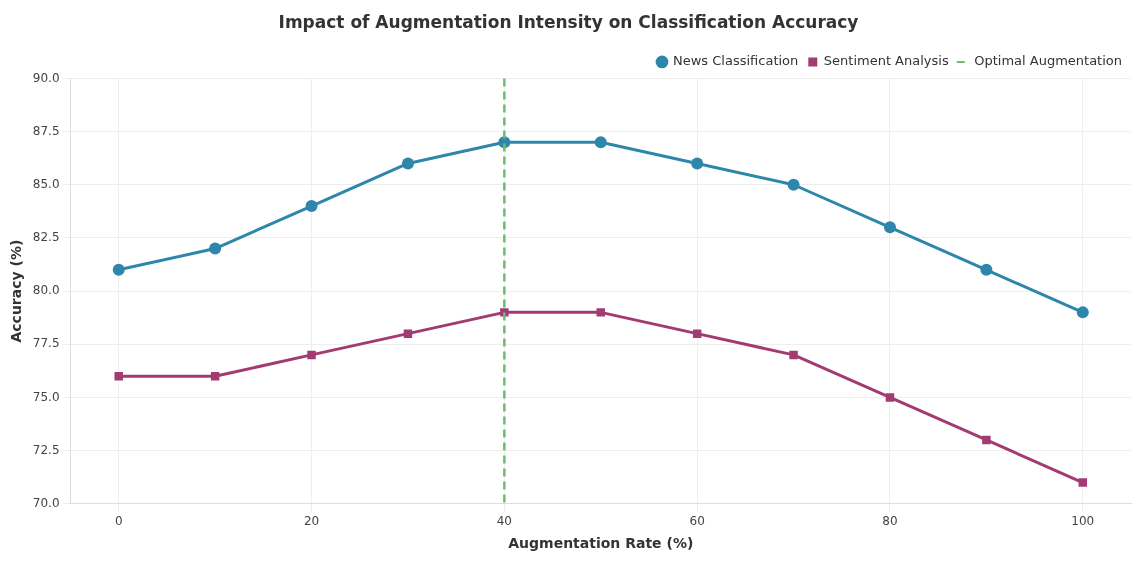 The width and height of the screenshot is (1137, 562). I want to click on legend-label: Optimal Augmentation, so click(1048, 61).